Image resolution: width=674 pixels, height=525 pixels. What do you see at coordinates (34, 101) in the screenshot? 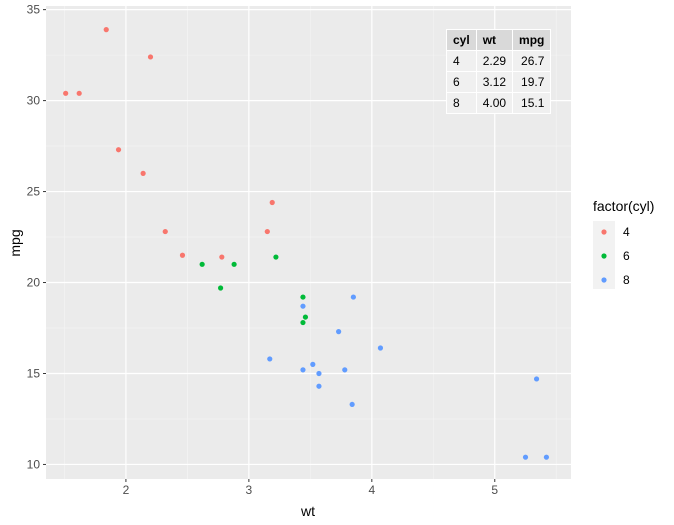
I see `y-tick-label: 30` at bounding box center [34, 101].